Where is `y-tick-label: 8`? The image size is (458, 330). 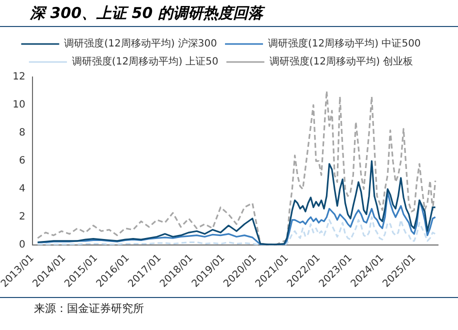 y-tick-label: 8 is located at coordinates (22, 133).